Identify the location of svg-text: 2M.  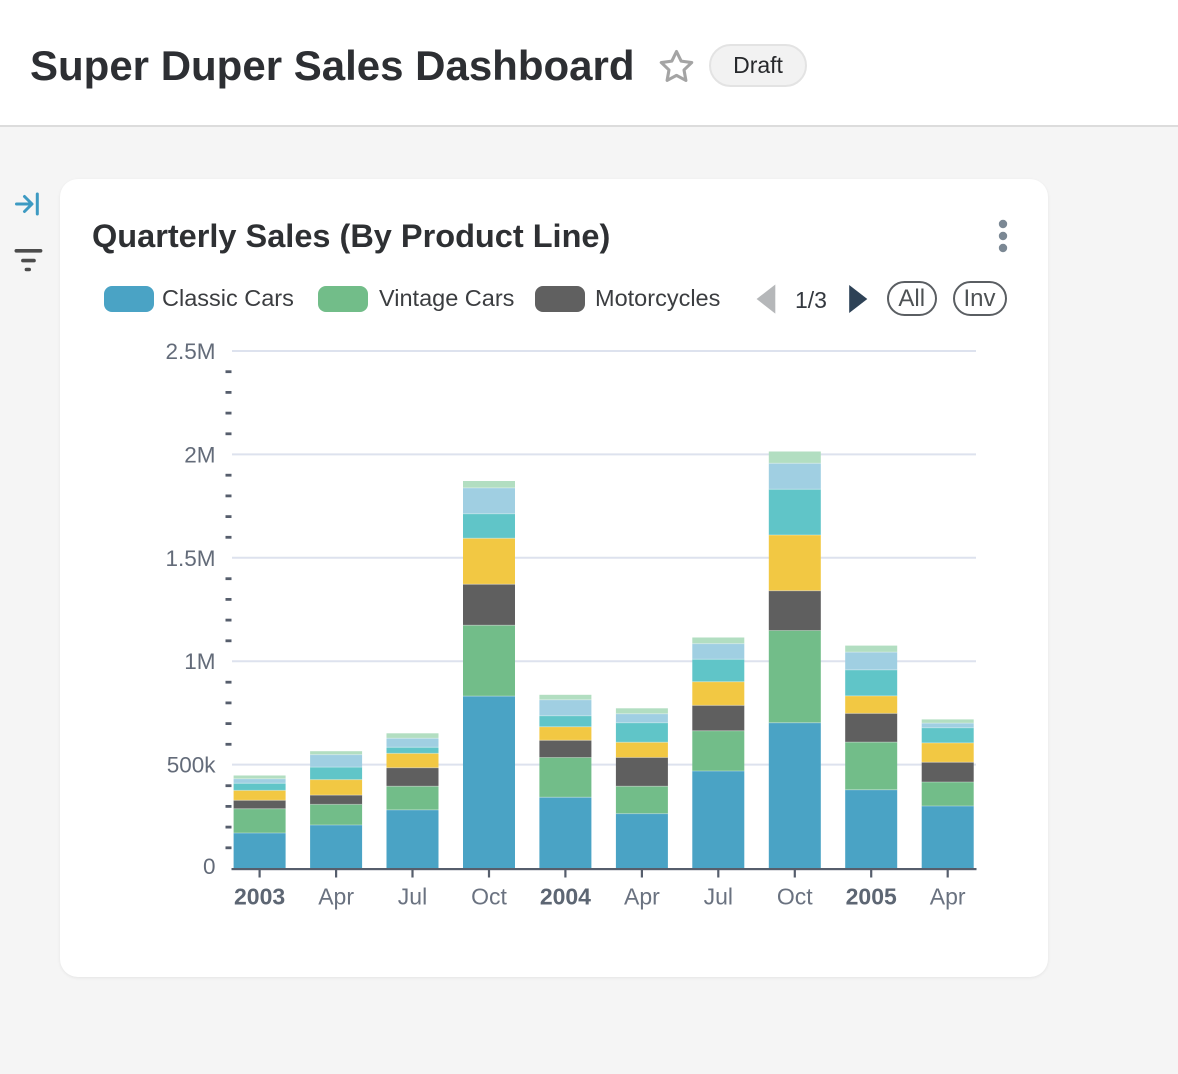
(199, 454).